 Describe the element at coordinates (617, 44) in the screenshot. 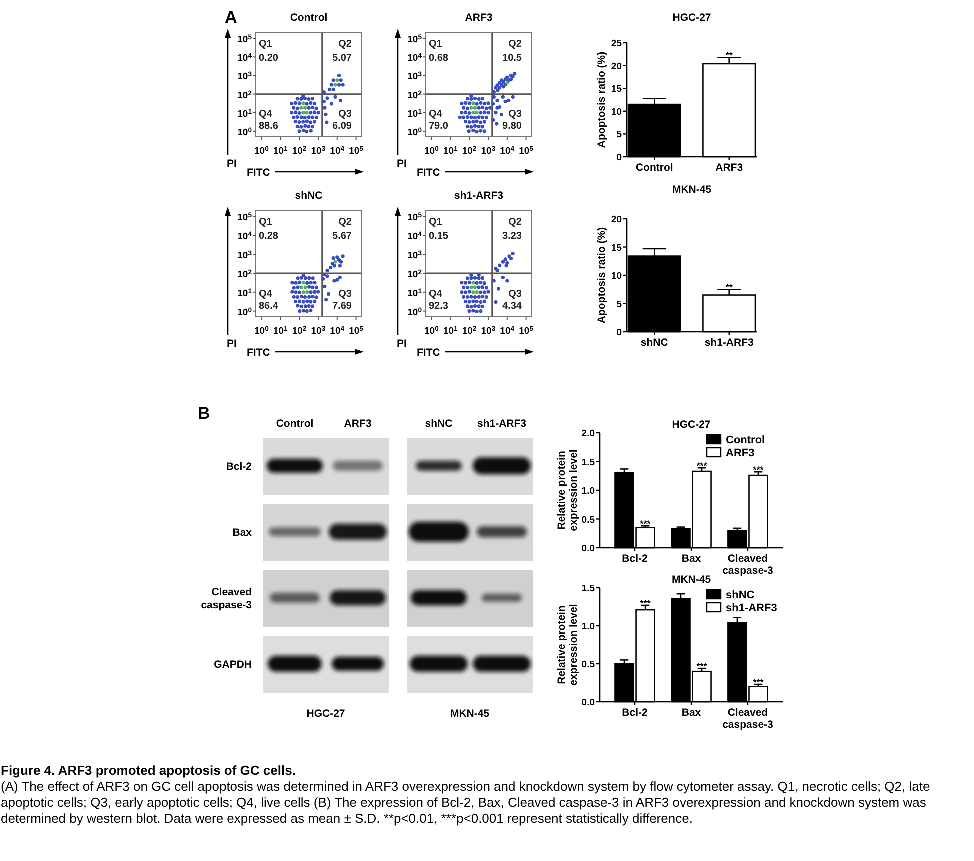

I see `y-tick-label: 25` at that location.